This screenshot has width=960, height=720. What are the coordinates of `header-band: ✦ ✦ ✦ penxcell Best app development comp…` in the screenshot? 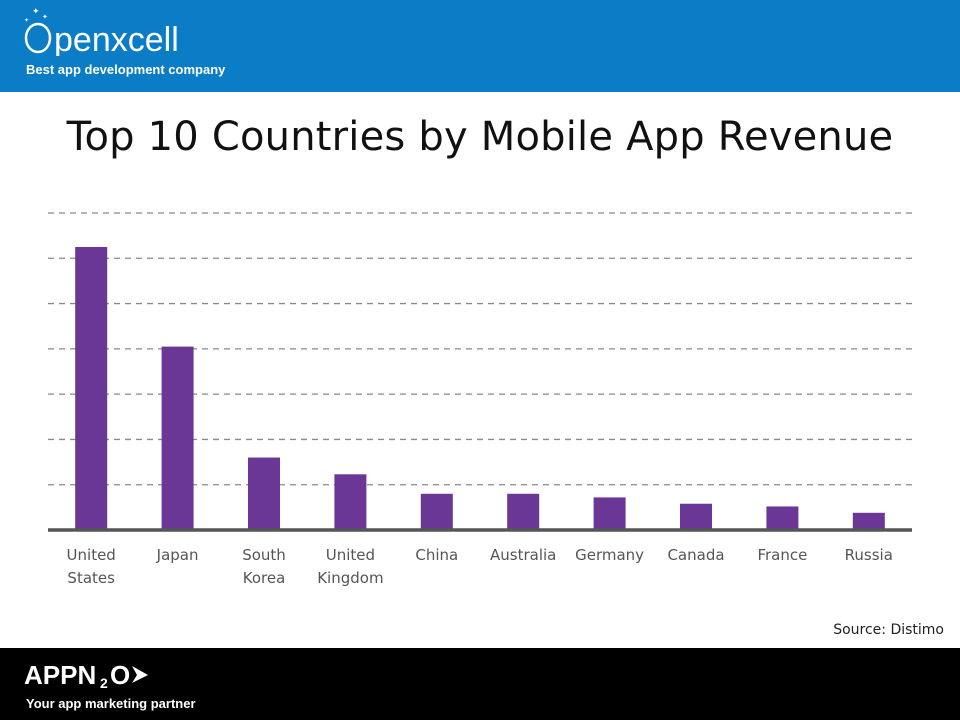 It's located at (480, 46).